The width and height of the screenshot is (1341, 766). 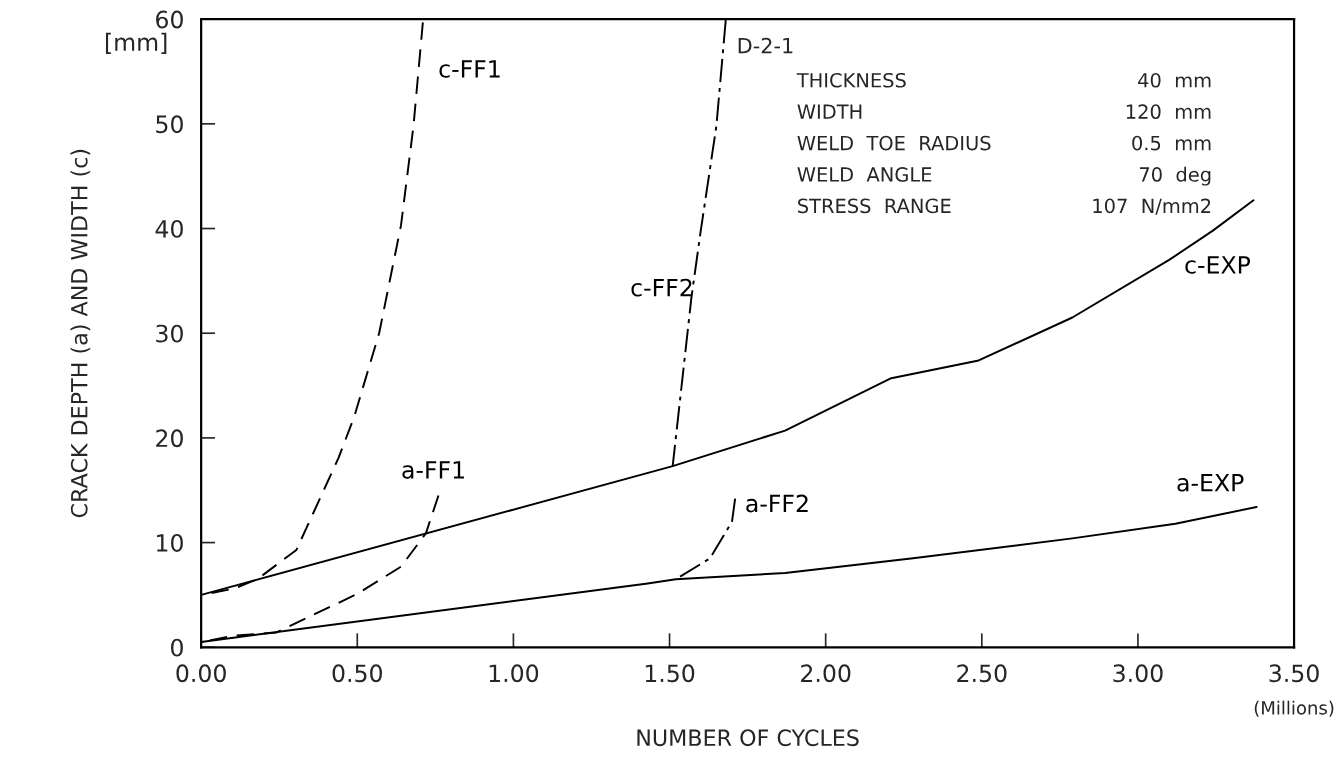 I want to click on text: (Millions), so click(x=1294, y=708).